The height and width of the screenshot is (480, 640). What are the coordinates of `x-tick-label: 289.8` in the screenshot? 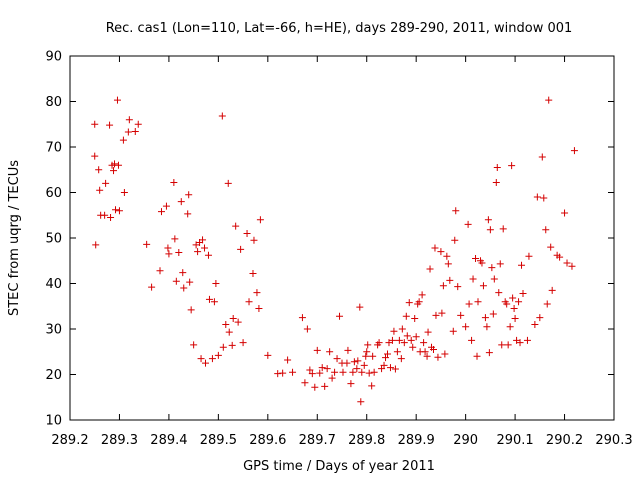 It's located at (366, 440).